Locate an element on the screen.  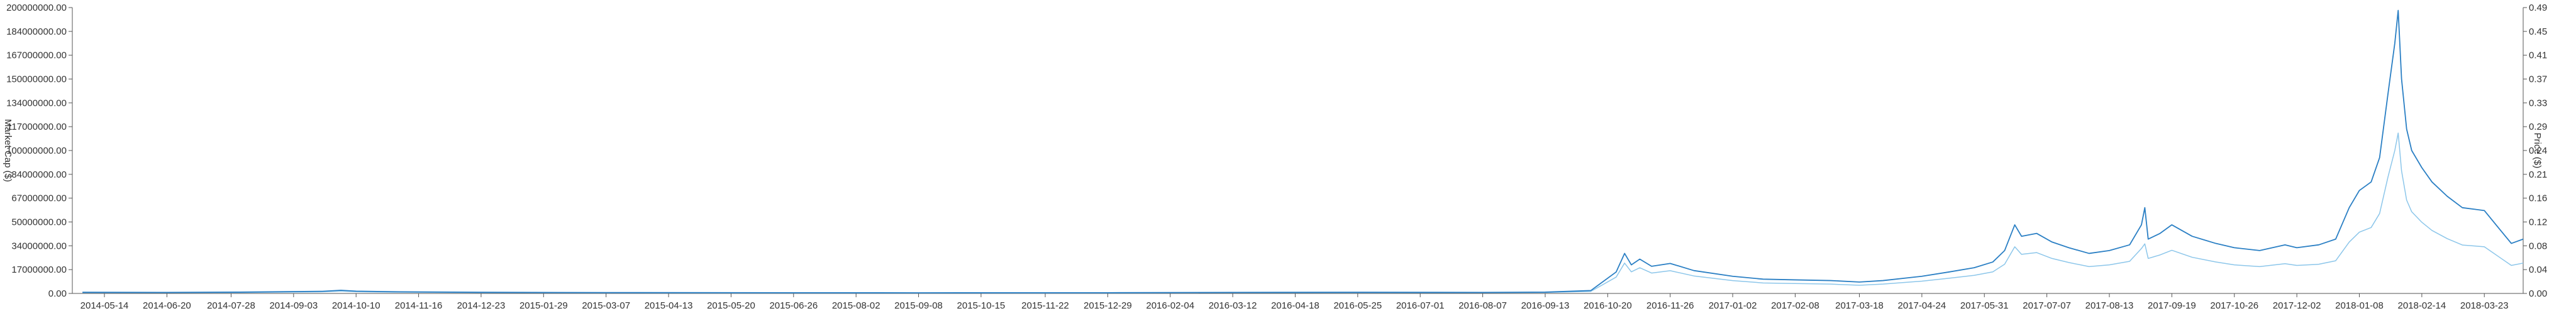
y-left-tick-label: 50000000.00 is located at coordinates (39, 222).